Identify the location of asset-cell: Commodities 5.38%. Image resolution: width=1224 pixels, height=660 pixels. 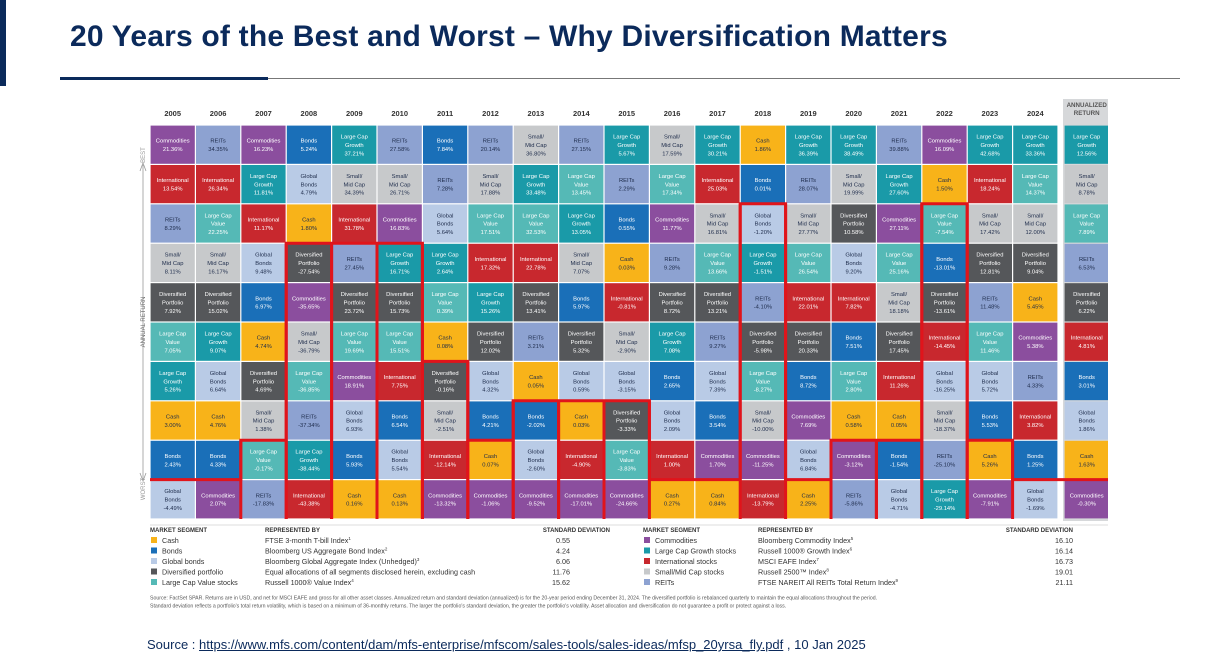
(1035, 341).